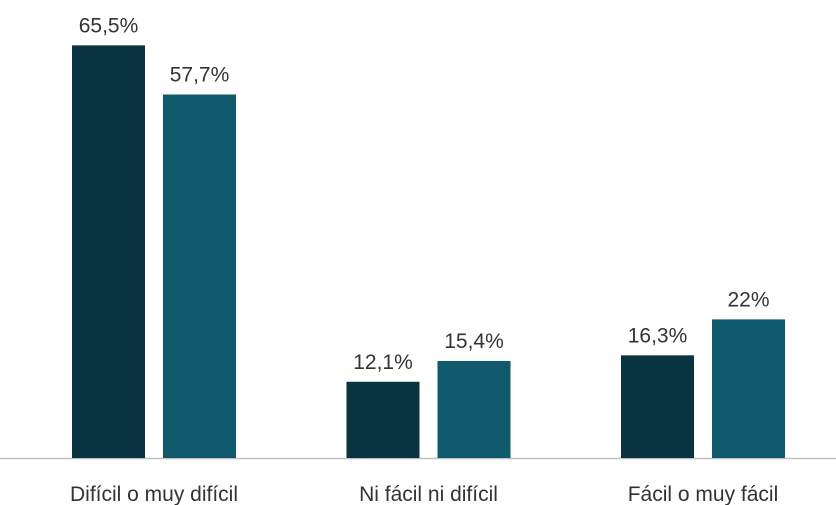 This screenshot has height=505, width=836. What do you see at coordinates (154, 494) in the screenshot?
I see `x-tick-label: Difícil o muy difícil` at bounding box center [154, 494].